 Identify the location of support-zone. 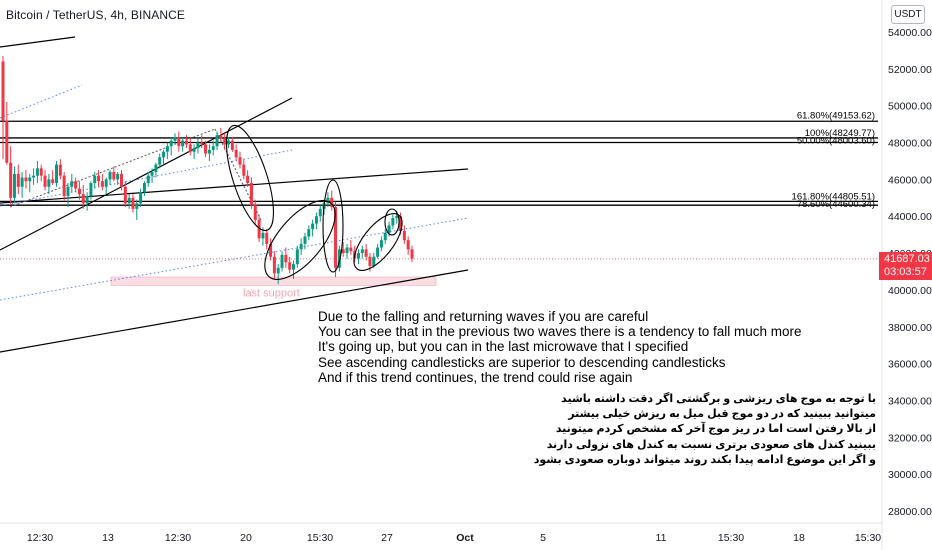
(273, 281).